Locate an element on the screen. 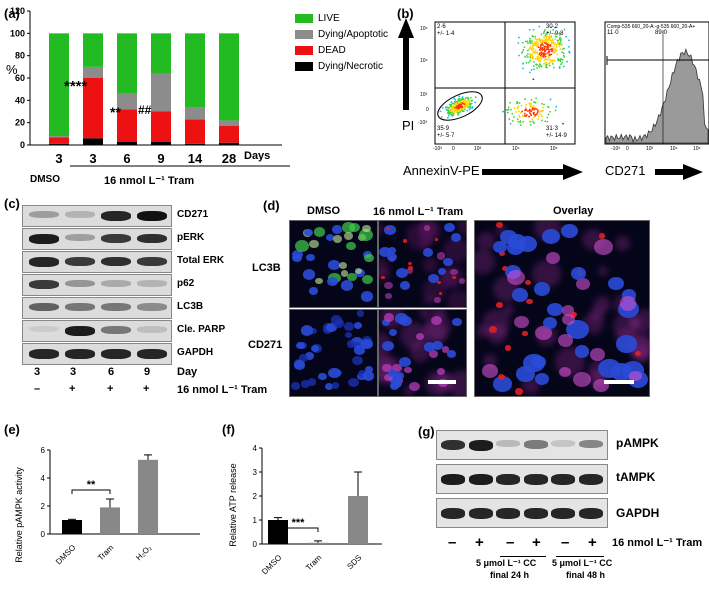 The width and height of the screenshot is (709, 591). panel-a-xlabel: Days is located at coordinates (257, 156).